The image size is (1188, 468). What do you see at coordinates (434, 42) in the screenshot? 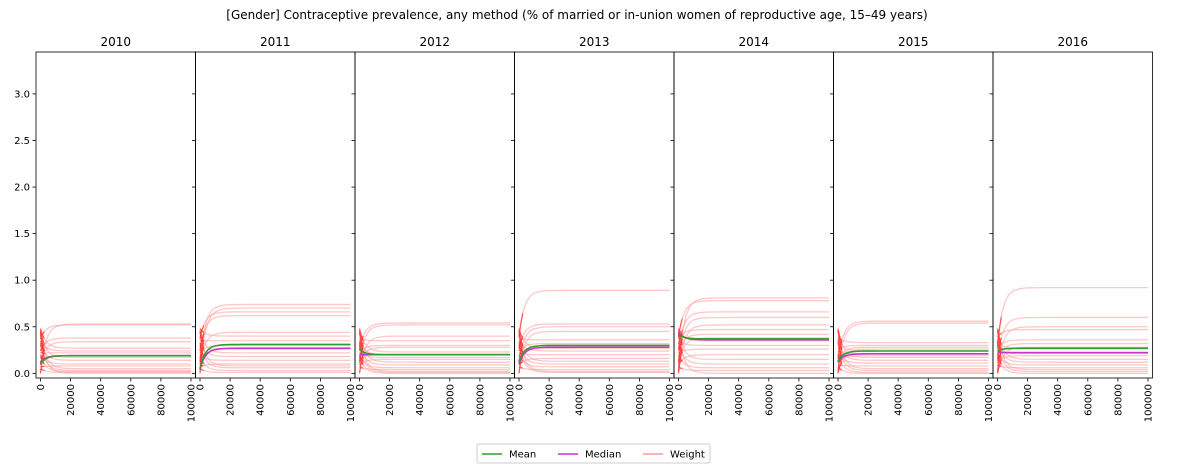
I see `panel-title: 2012` at bounding box center [434, 42].